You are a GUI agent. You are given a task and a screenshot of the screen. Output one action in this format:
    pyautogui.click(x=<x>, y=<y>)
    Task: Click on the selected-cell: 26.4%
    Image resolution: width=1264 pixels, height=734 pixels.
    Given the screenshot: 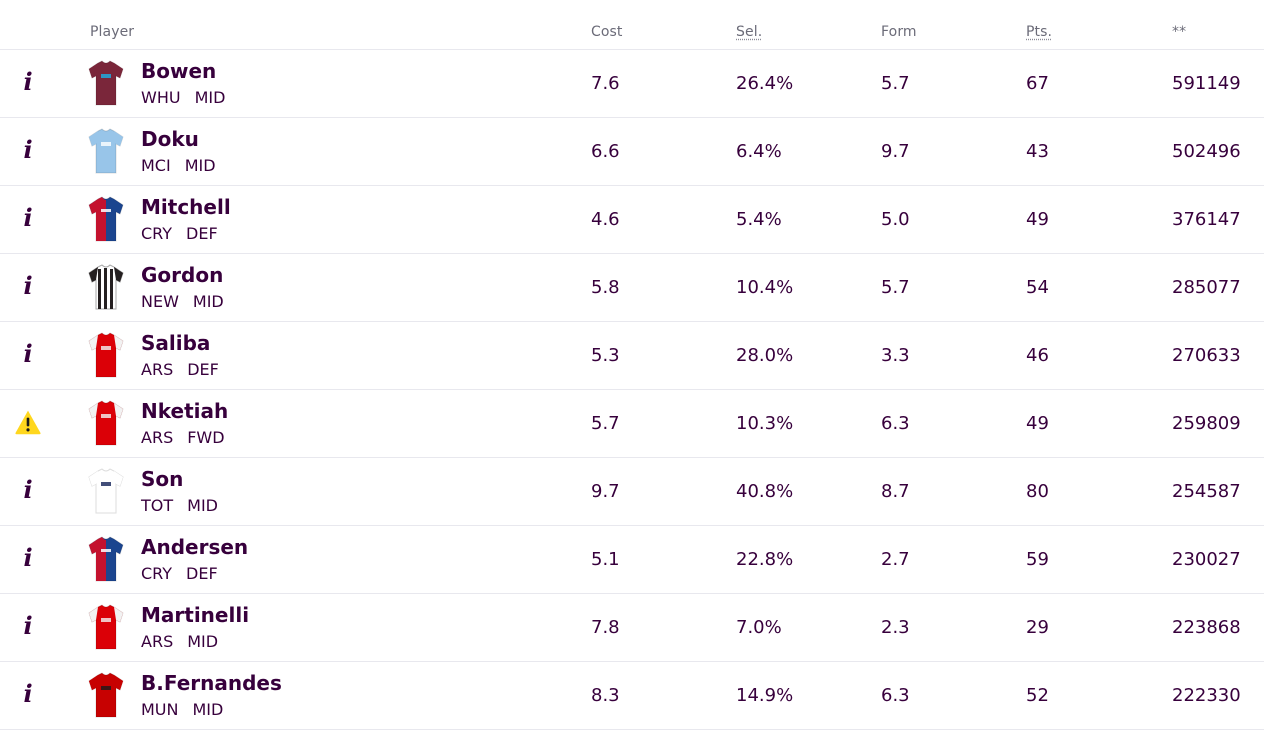 What is the action you would take?
    pyautogui.click(x=765, y=83)
    